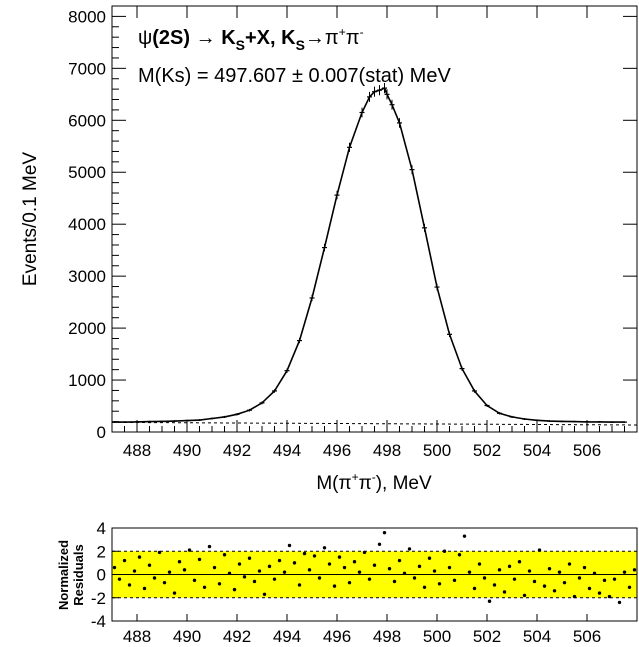  Describe the element at coordinates (374, 423) in the screenshot. I see `background-line` at that location.